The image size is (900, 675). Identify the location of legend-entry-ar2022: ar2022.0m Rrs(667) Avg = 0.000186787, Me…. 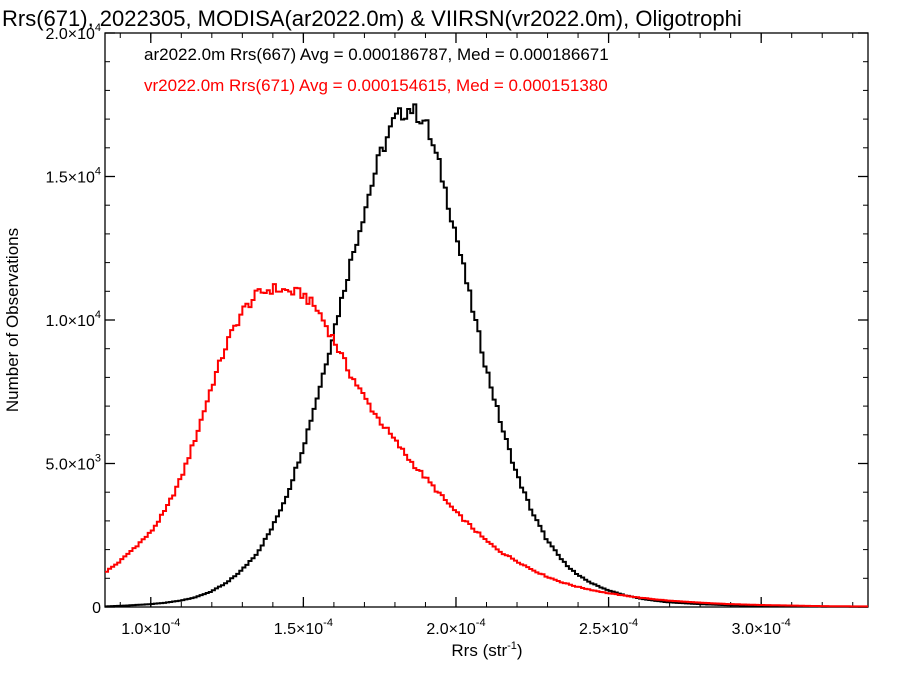
(376, 54).